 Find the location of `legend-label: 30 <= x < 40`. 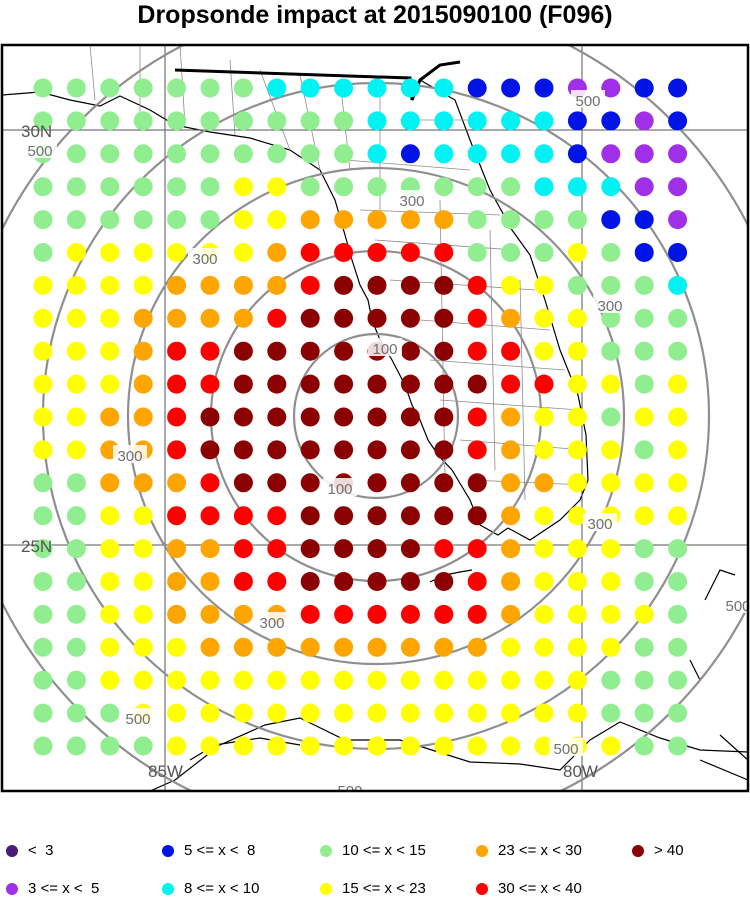

legend-label: 30 <= x < 40 is located at coordinates (540, 888).